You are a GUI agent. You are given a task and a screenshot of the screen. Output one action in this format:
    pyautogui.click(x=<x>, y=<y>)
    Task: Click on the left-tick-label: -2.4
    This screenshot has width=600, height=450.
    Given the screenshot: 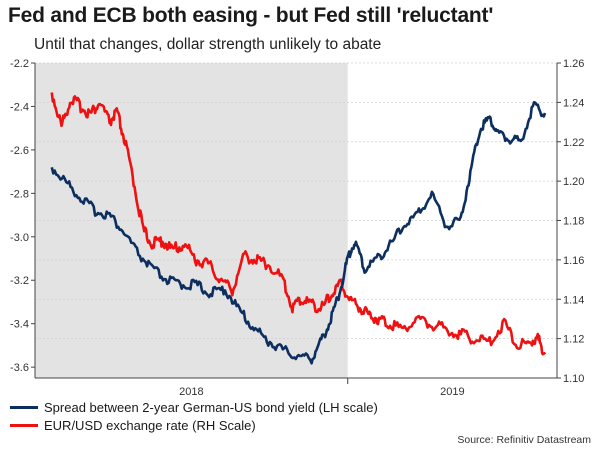 What is the action you would take?
    pyautogui.click(x=19, y=107)
    